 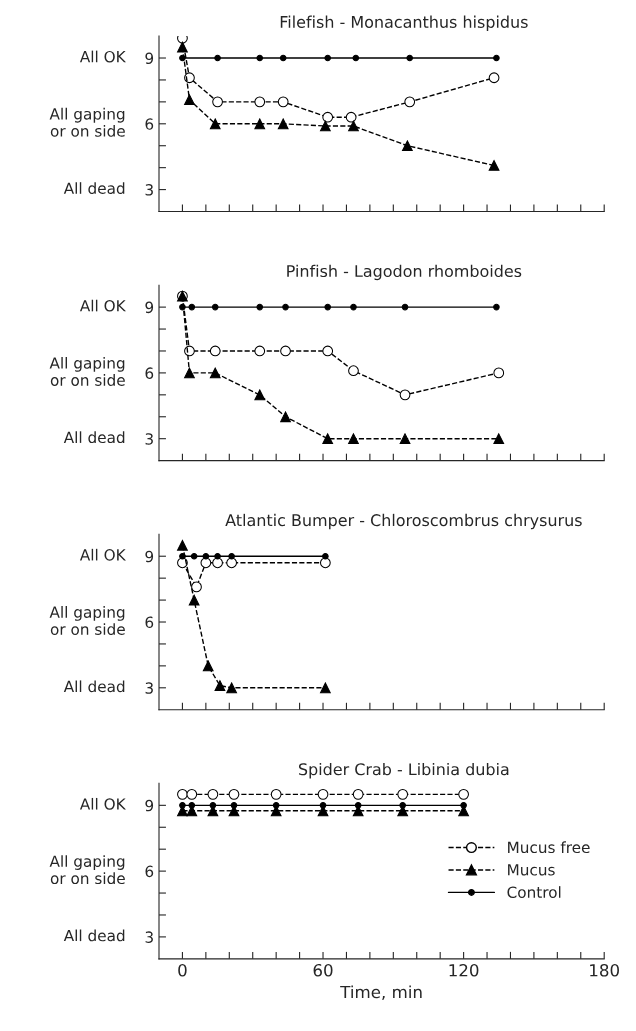 What do you see at coordinates (403, 521) in the screenshot?
I see `chart-title: Atlantic Bumper - Chloroscombrus chrysurus` at bounding box center [403, 521].